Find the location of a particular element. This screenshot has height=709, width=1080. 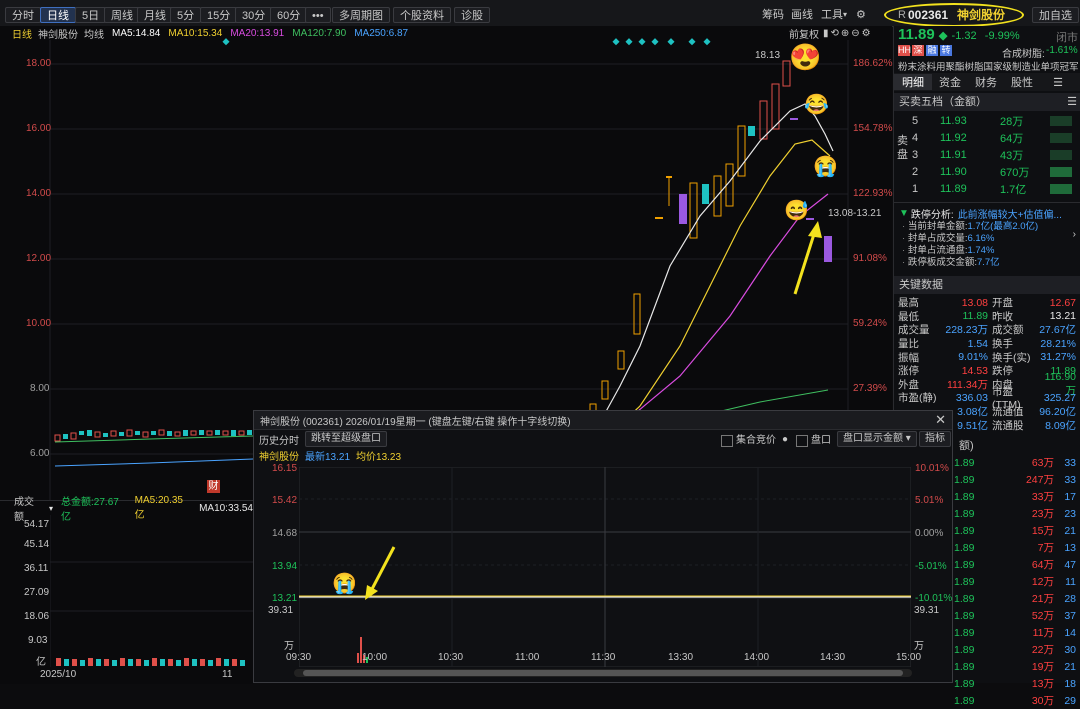

ask-row: 3 11.91 43万 is located at coordinates (994, 154).